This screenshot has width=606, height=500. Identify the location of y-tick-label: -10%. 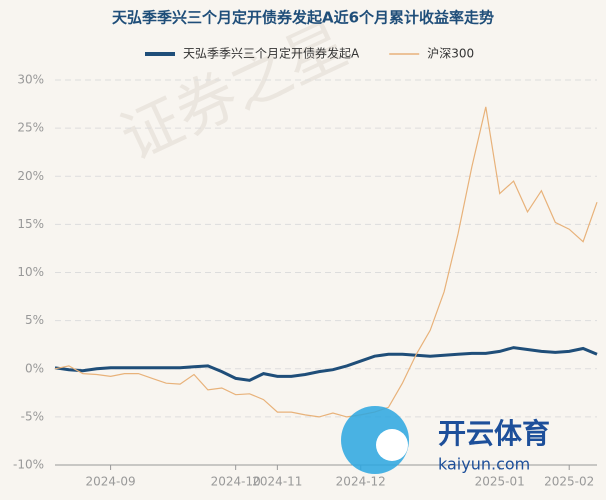
(28, 465).